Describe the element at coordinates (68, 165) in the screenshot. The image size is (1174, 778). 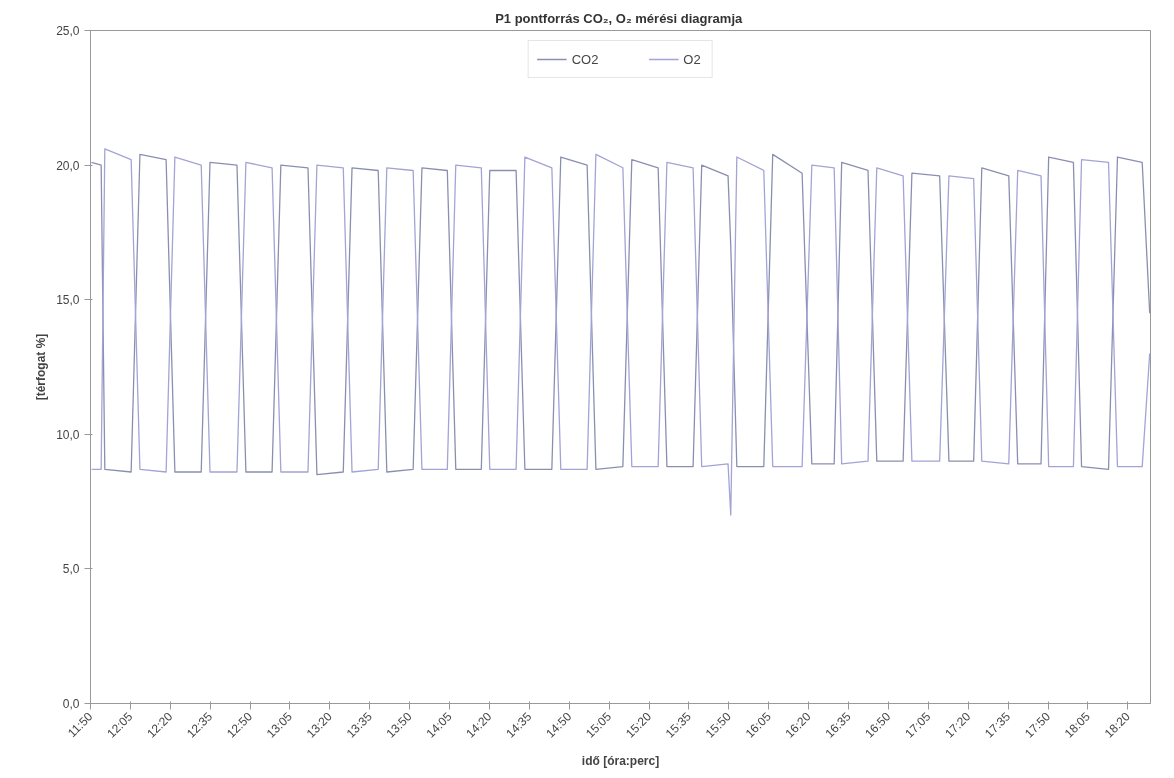
I see `y-tick-label: 20,0` at that location.